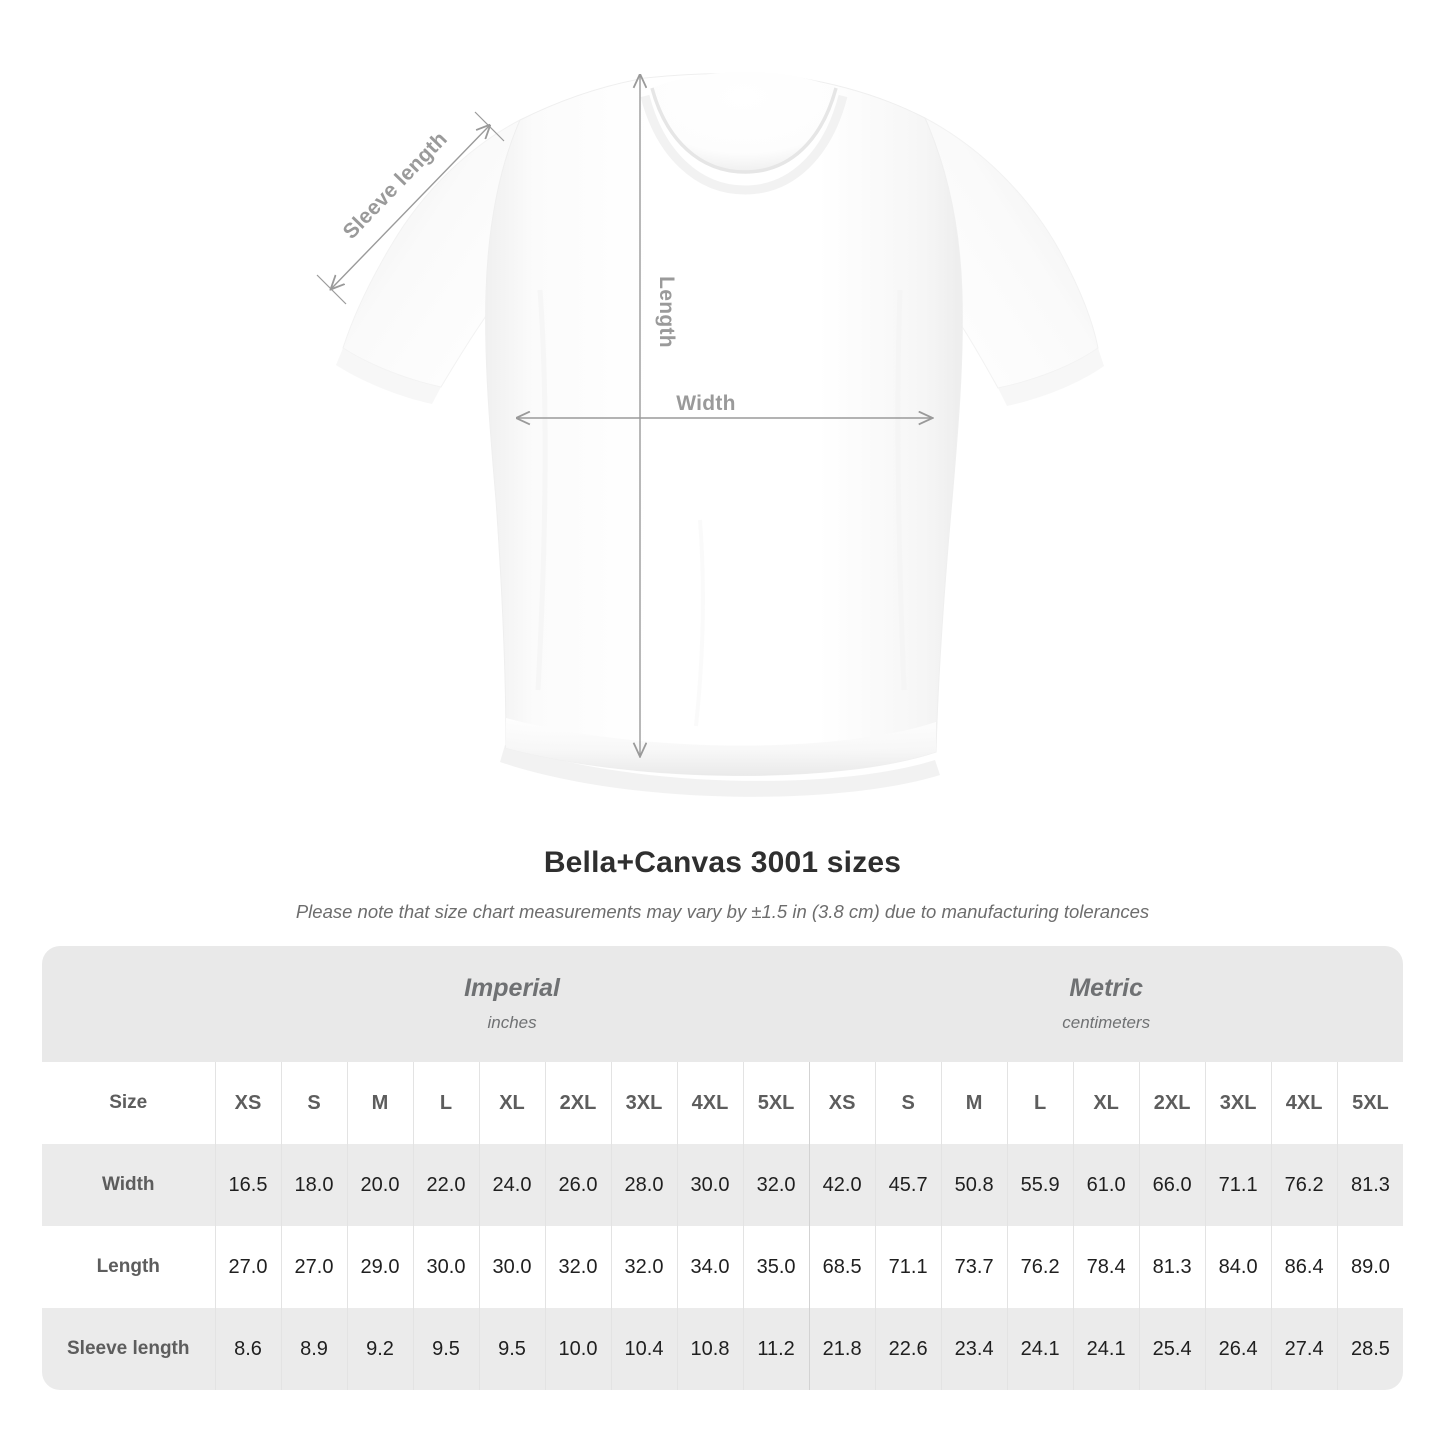 This screenshot has width=1445, height=1445. What do you see at coordinates (974, 1349) in the screenshot?
I see `cell-sleeve-length-metric-m: 23.4` at bounding box center [974, 1349].